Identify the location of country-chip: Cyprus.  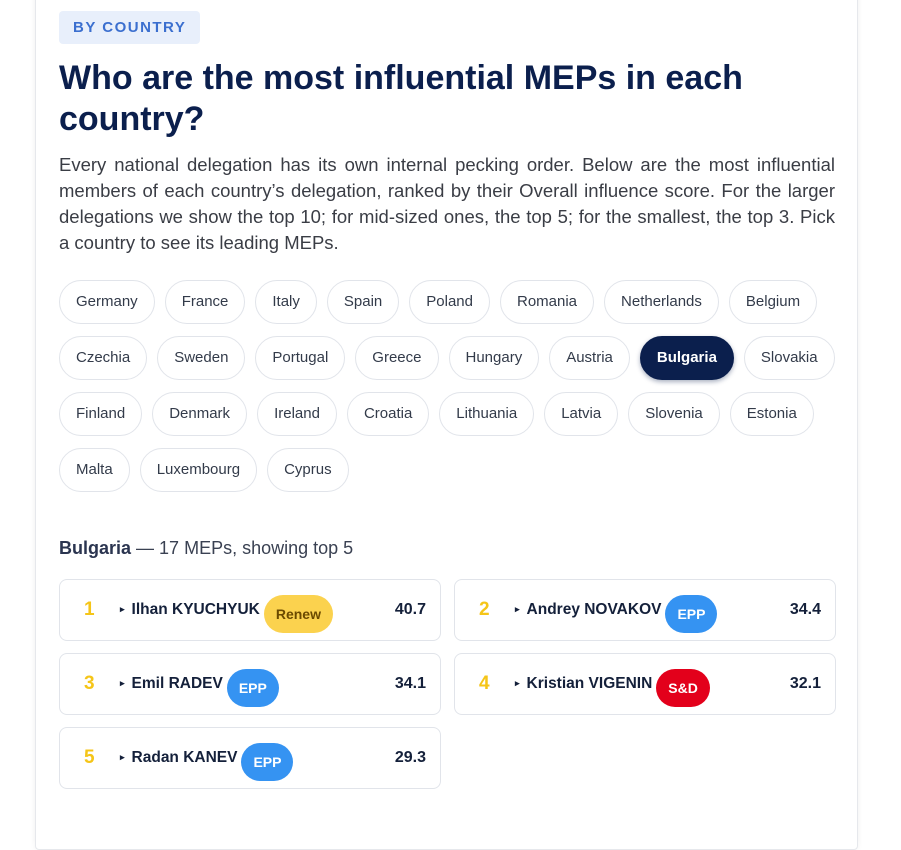
(308, 470).